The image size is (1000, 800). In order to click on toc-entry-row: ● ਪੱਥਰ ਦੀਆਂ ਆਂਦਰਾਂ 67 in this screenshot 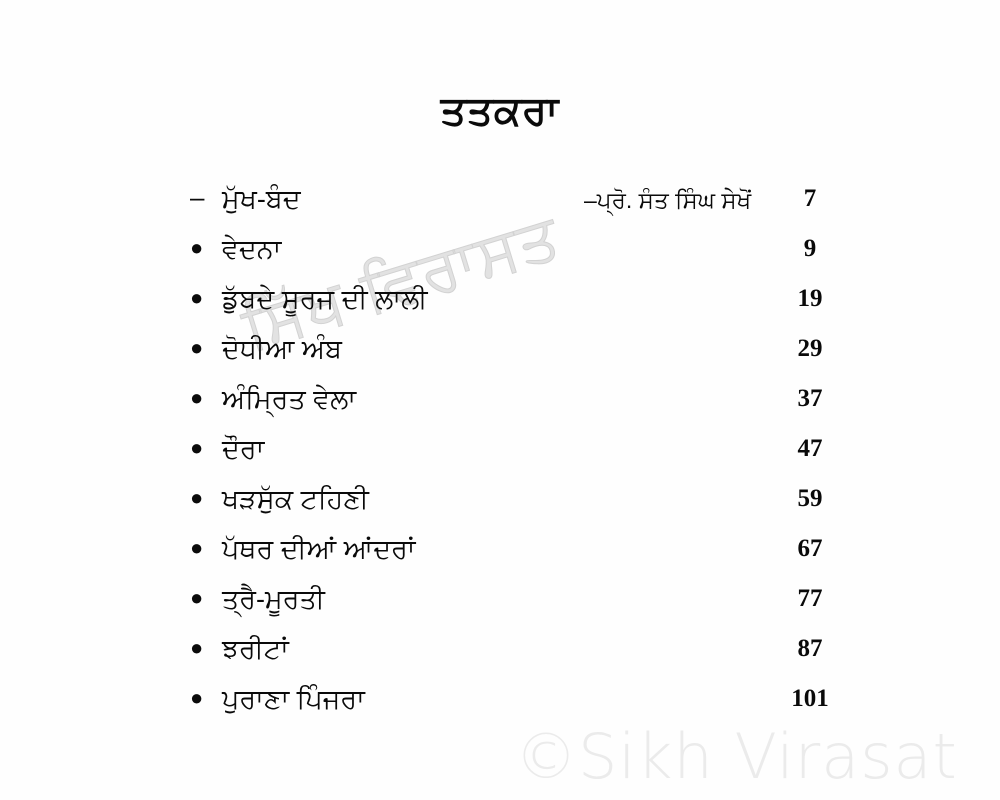, I will do `click(518, 558)`.